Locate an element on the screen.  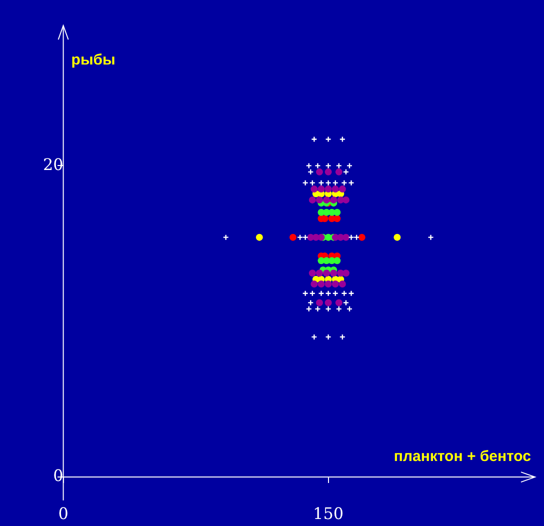
y-tick-label: 20 is located at coordinates (53, 164).